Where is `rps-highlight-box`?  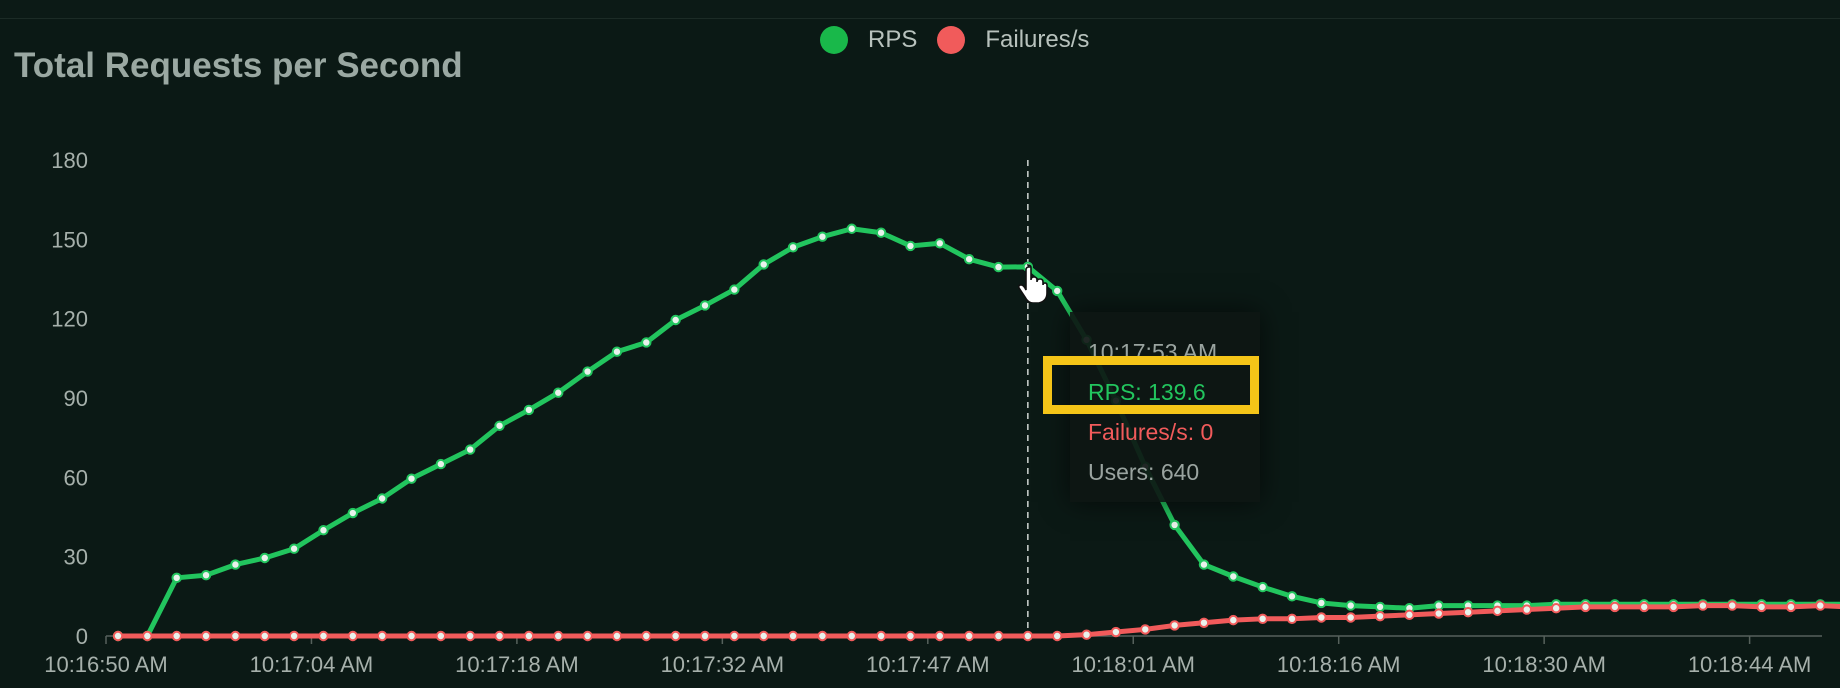
rps-highlight-box is located at coordinates (1151, 385).